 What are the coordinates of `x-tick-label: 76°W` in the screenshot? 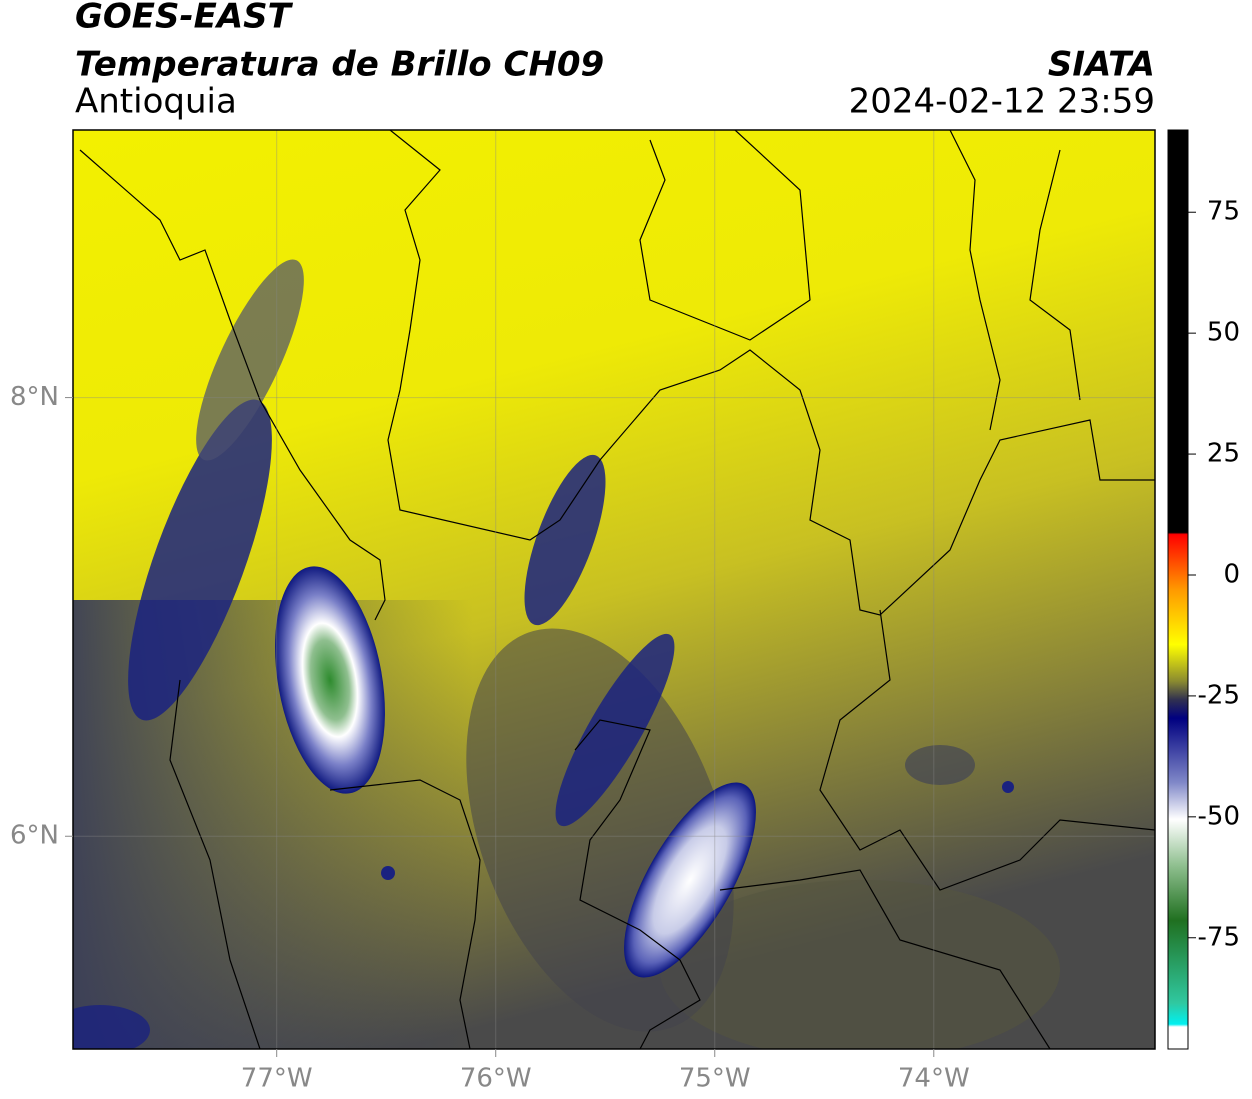 It's located at (496, 1079).